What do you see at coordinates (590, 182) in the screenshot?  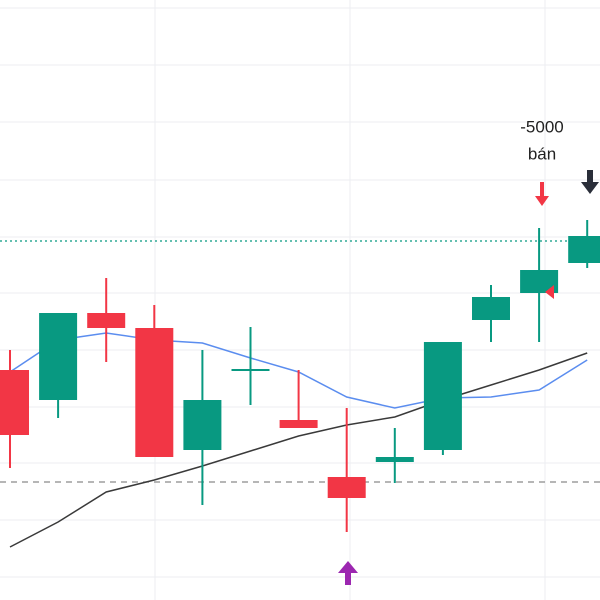 I see `signal-arrow` at bounding box center [590, 182].